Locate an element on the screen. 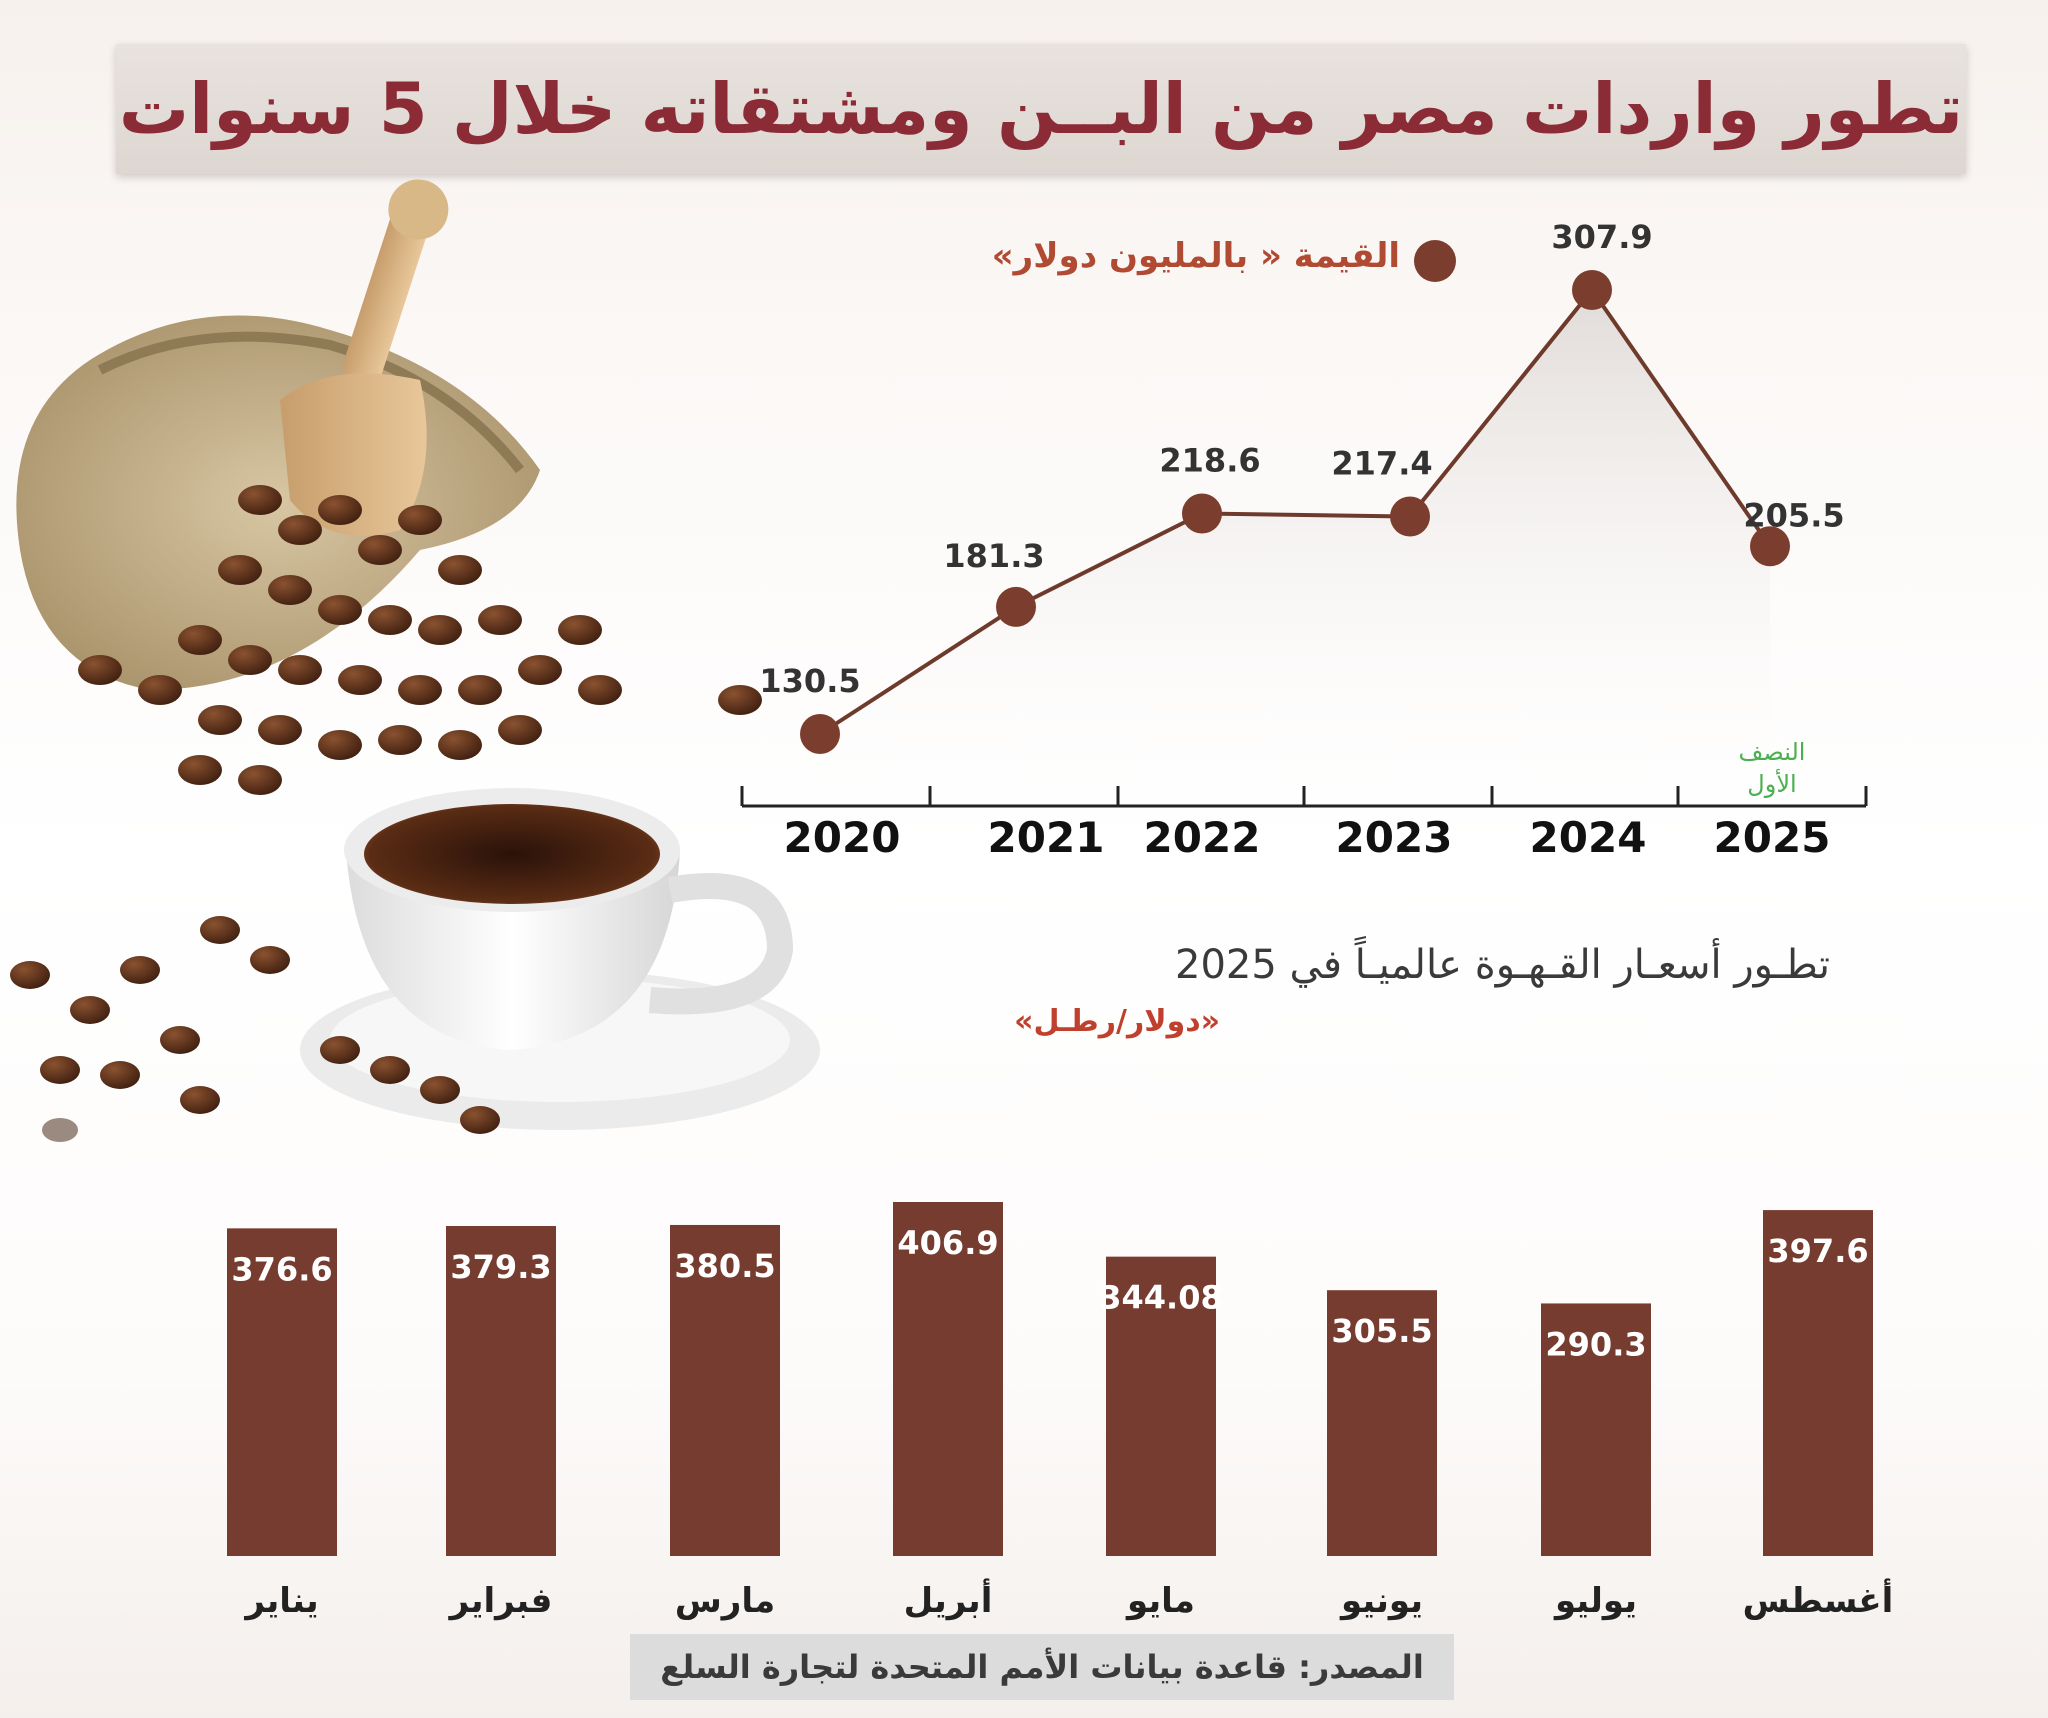 The image size is (2048, 1718). line-x-tick-label: 2025 is located at coordinates (1772, 837).